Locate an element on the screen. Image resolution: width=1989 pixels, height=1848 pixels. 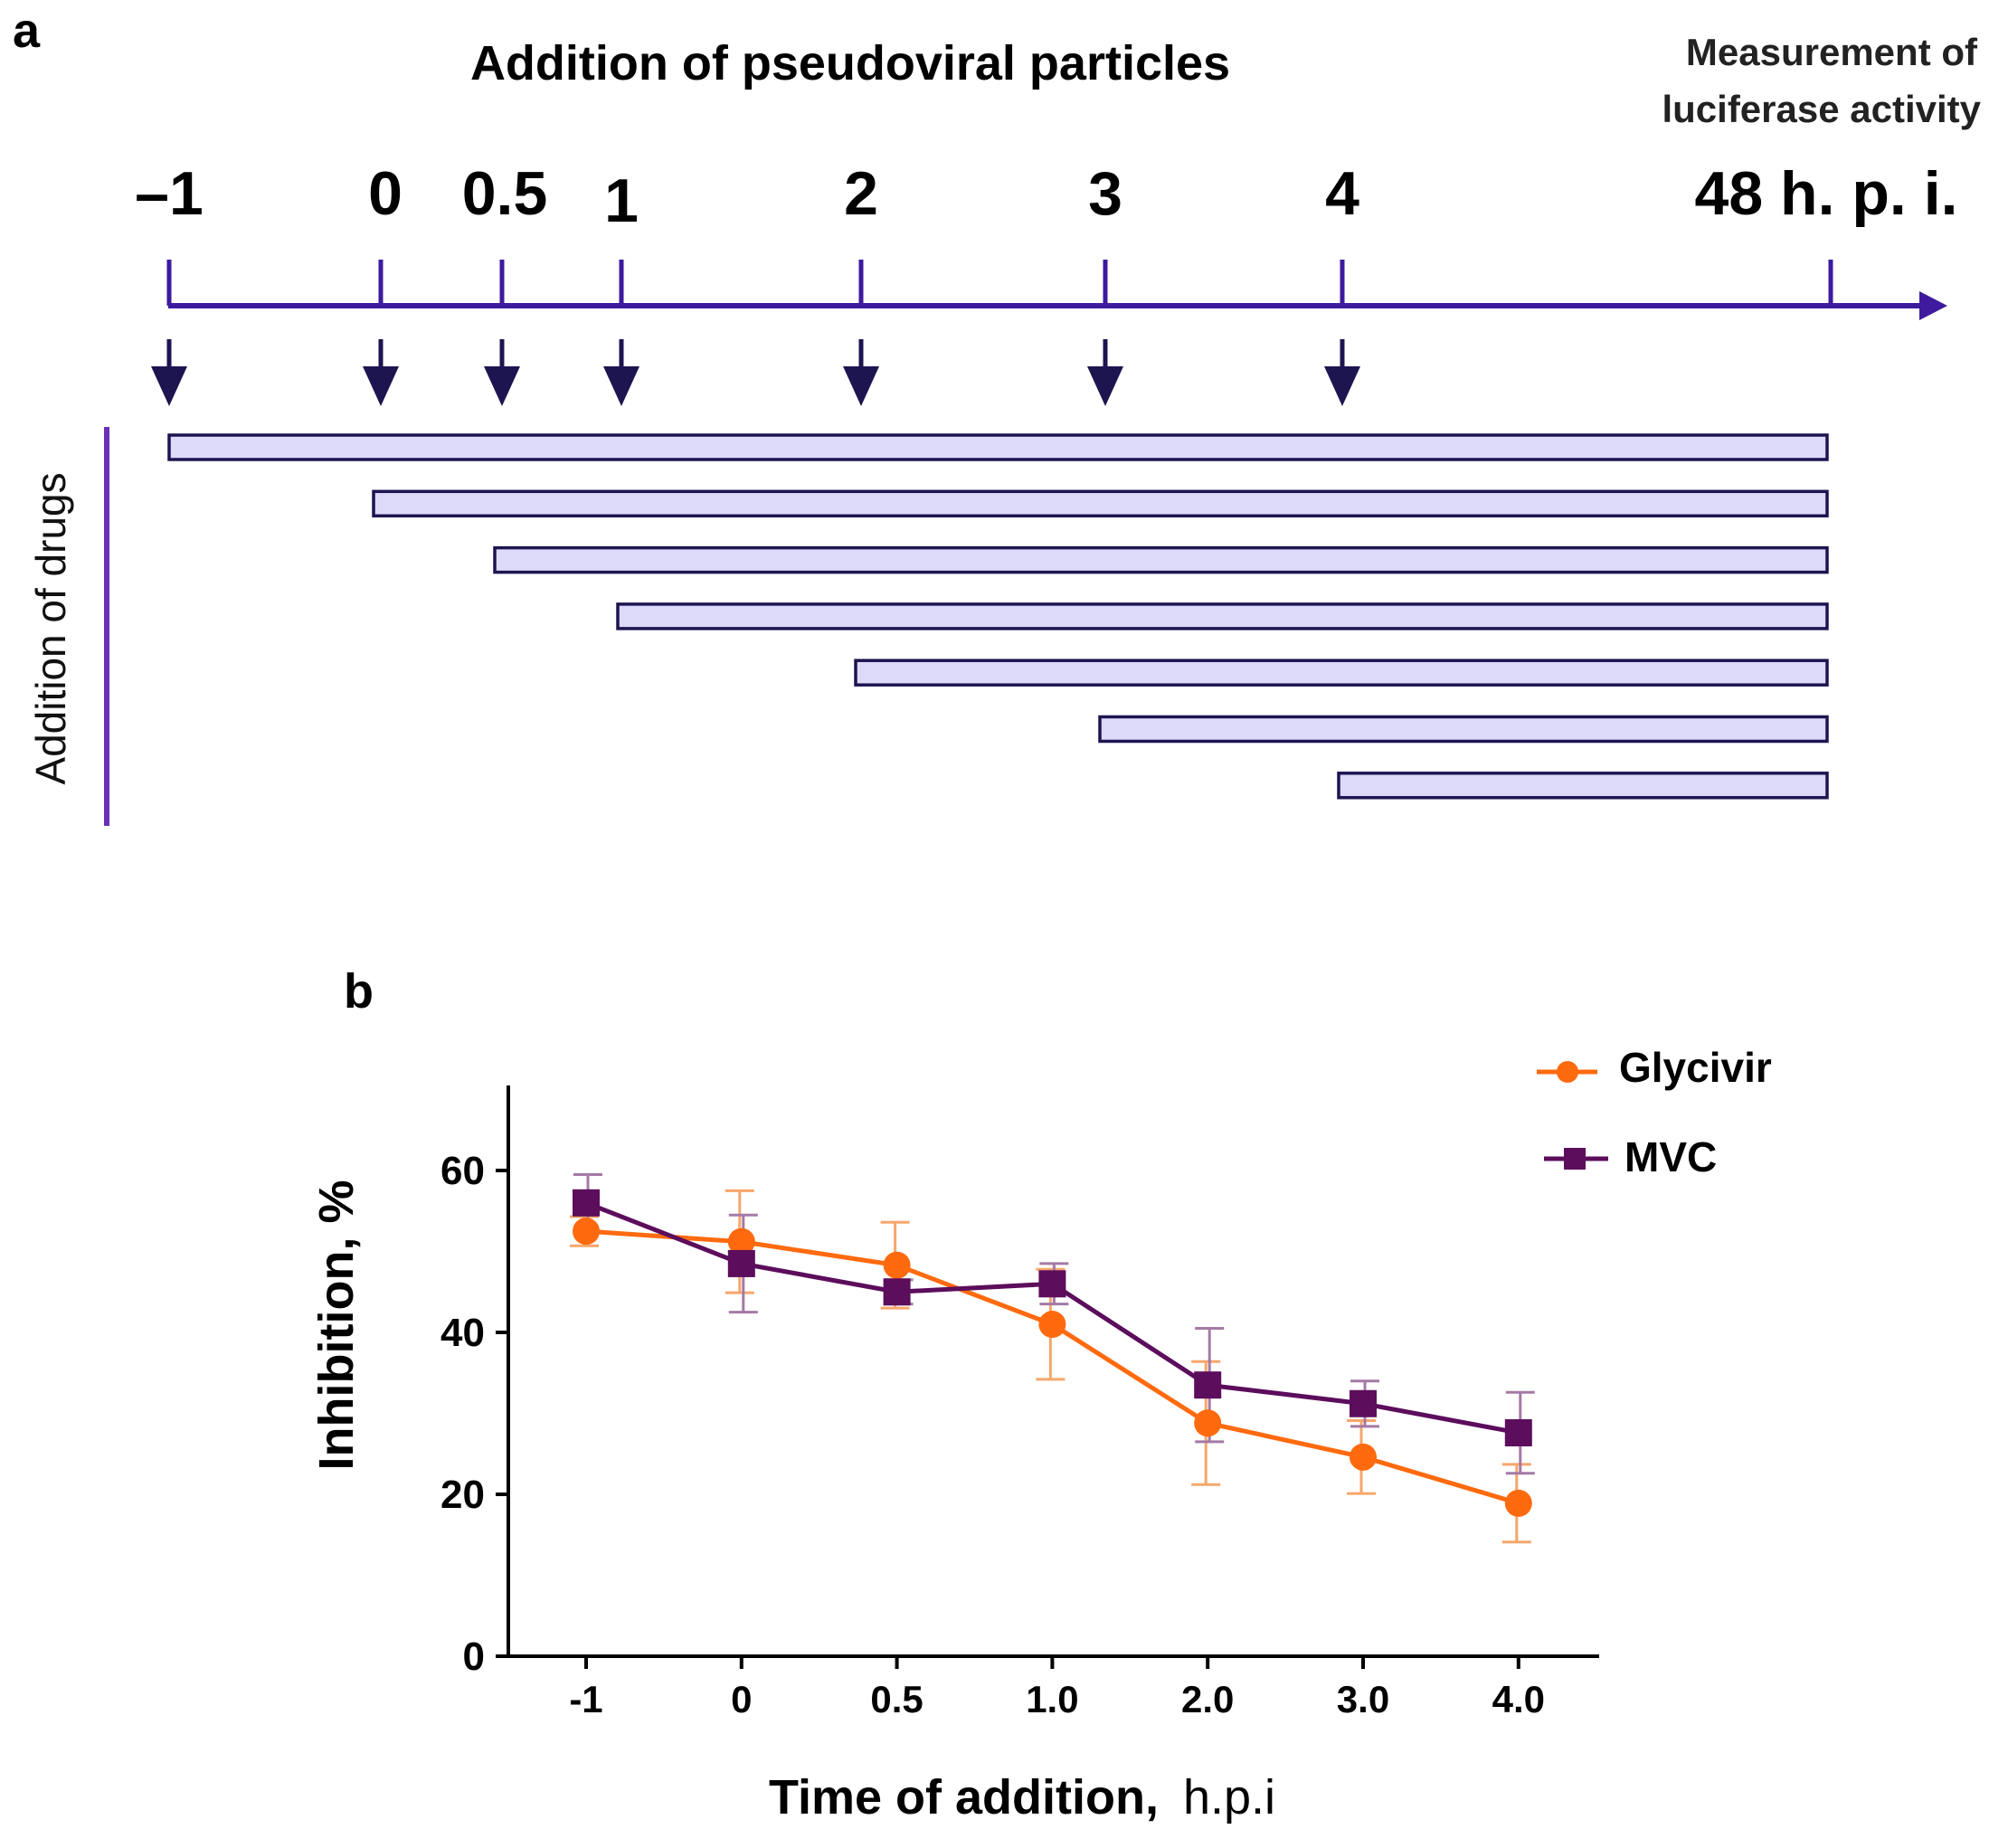
x-axis-title: Time of addition, is located at coordinates (964, 1797).